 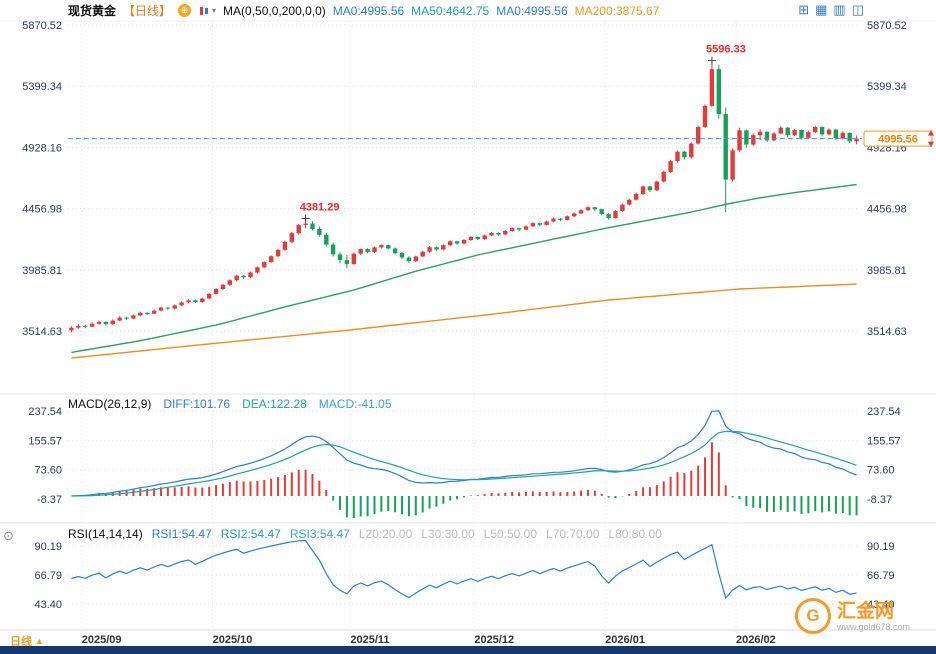 What do you see at coordinates (214, 10) in the screenshot?
I see `chevron-down-icon: ▾` at bounding box center [214, 10].